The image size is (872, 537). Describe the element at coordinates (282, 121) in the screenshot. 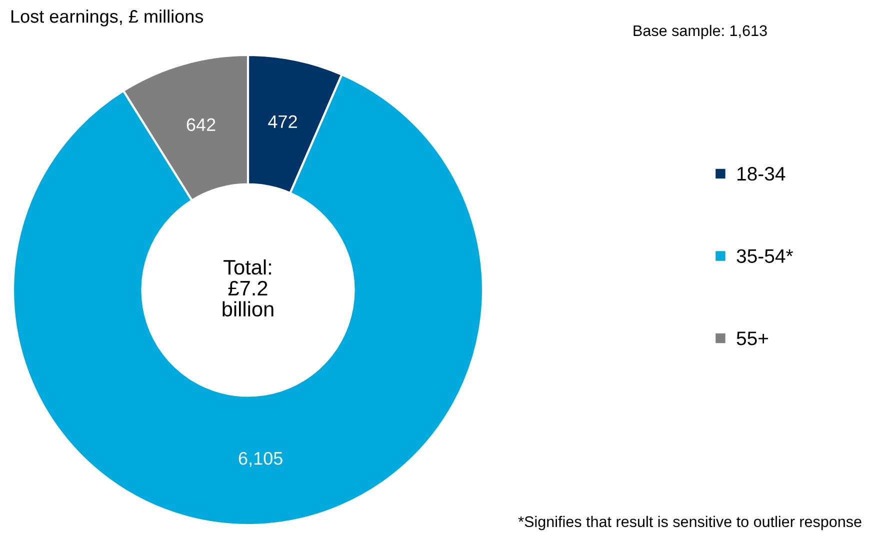

I see `data-label: 472` at that location.